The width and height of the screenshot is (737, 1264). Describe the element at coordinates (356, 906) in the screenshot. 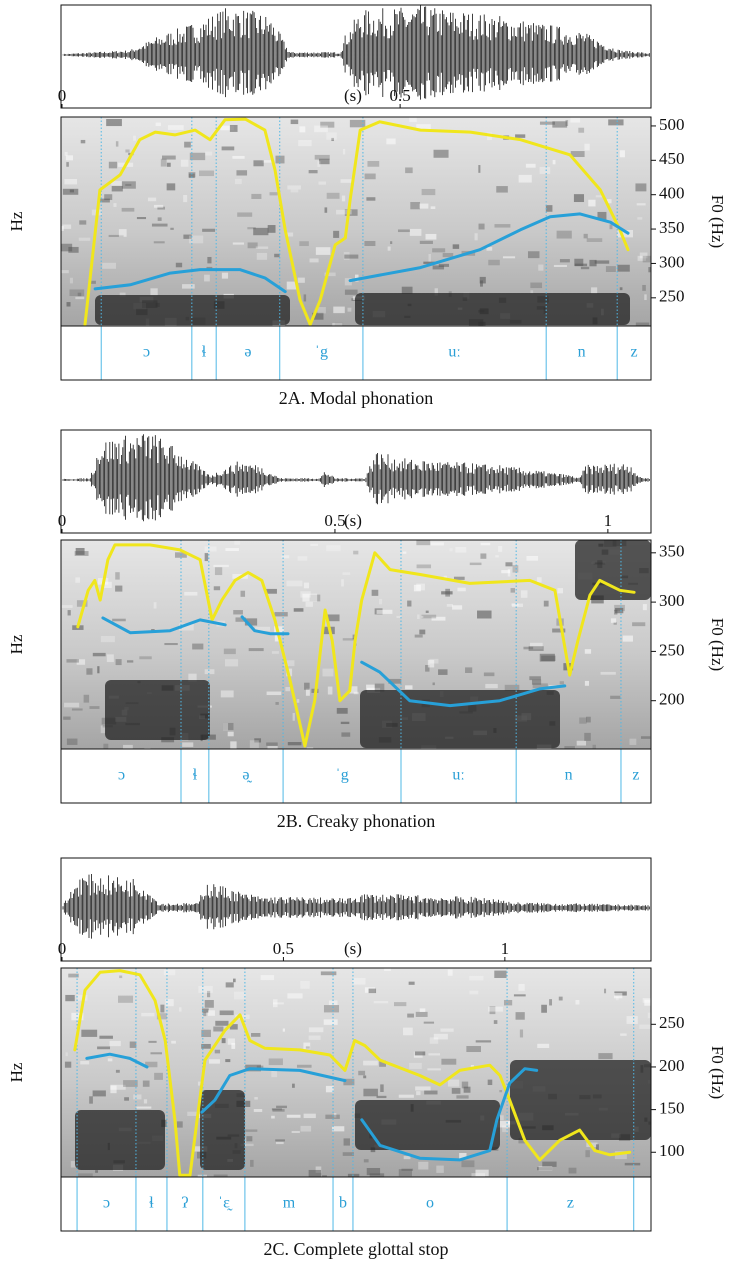

I see `waveform` at that location.